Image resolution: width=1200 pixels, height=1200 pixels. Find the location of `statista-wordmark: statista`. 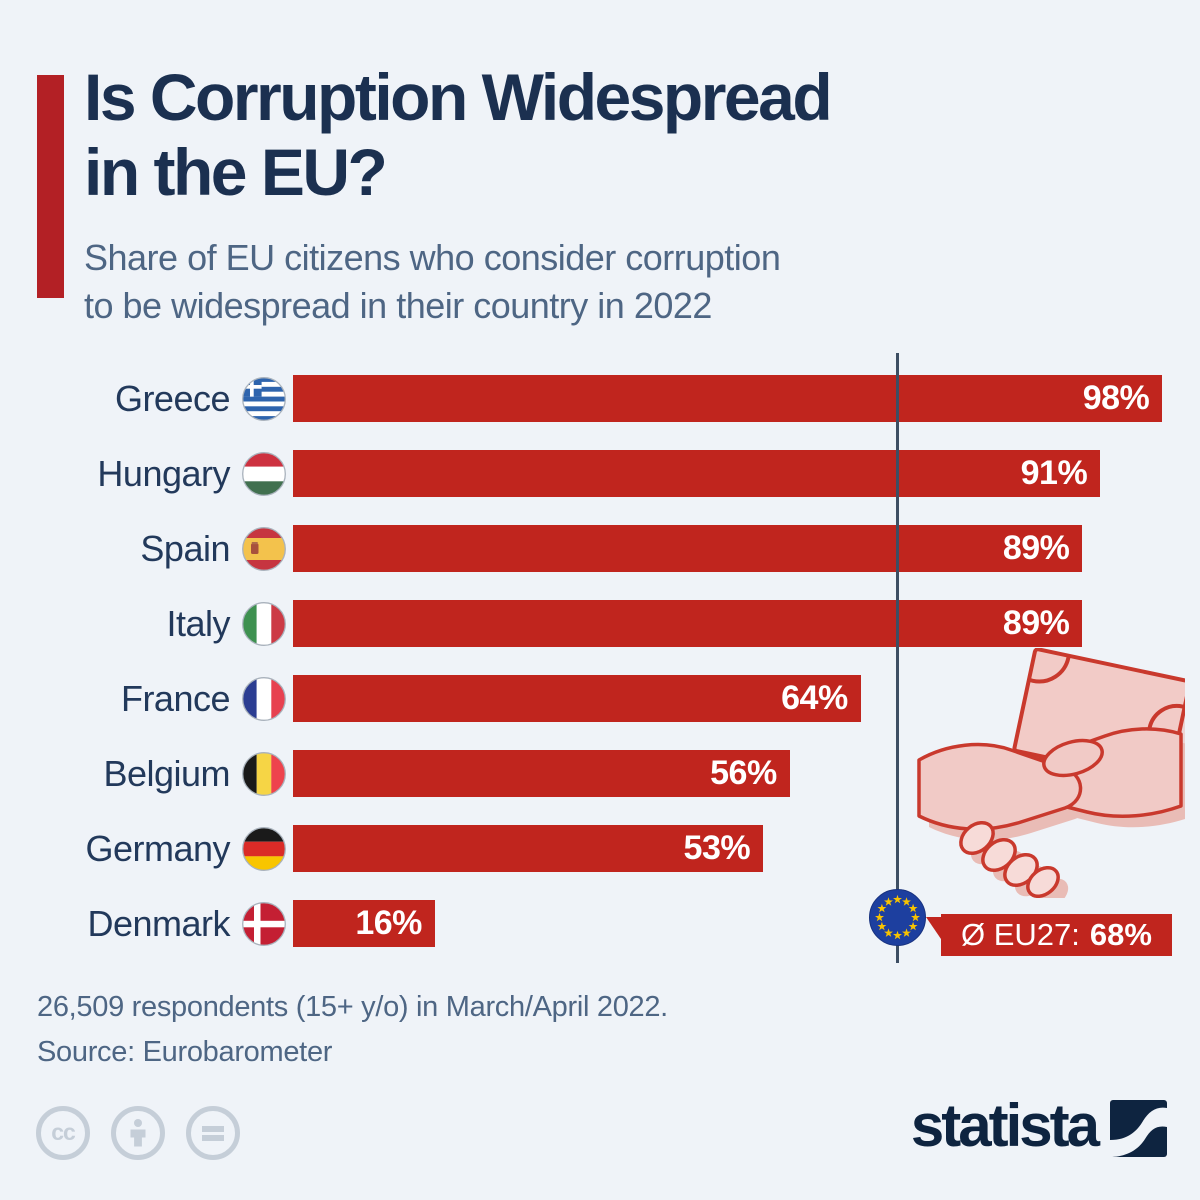

statista-wordmark: statista is located at coordinates (1005, 1125).